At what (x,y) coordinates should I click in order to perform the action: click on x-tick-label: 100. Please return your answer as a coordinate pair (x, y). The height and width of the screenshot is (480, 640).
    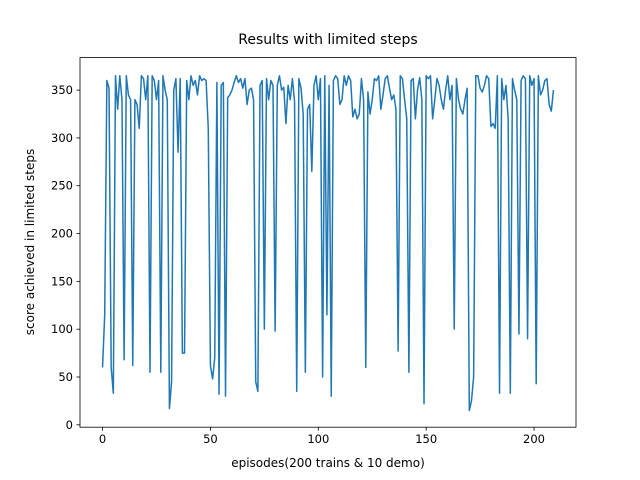
    Looking at the image, I should click on (318, 439).